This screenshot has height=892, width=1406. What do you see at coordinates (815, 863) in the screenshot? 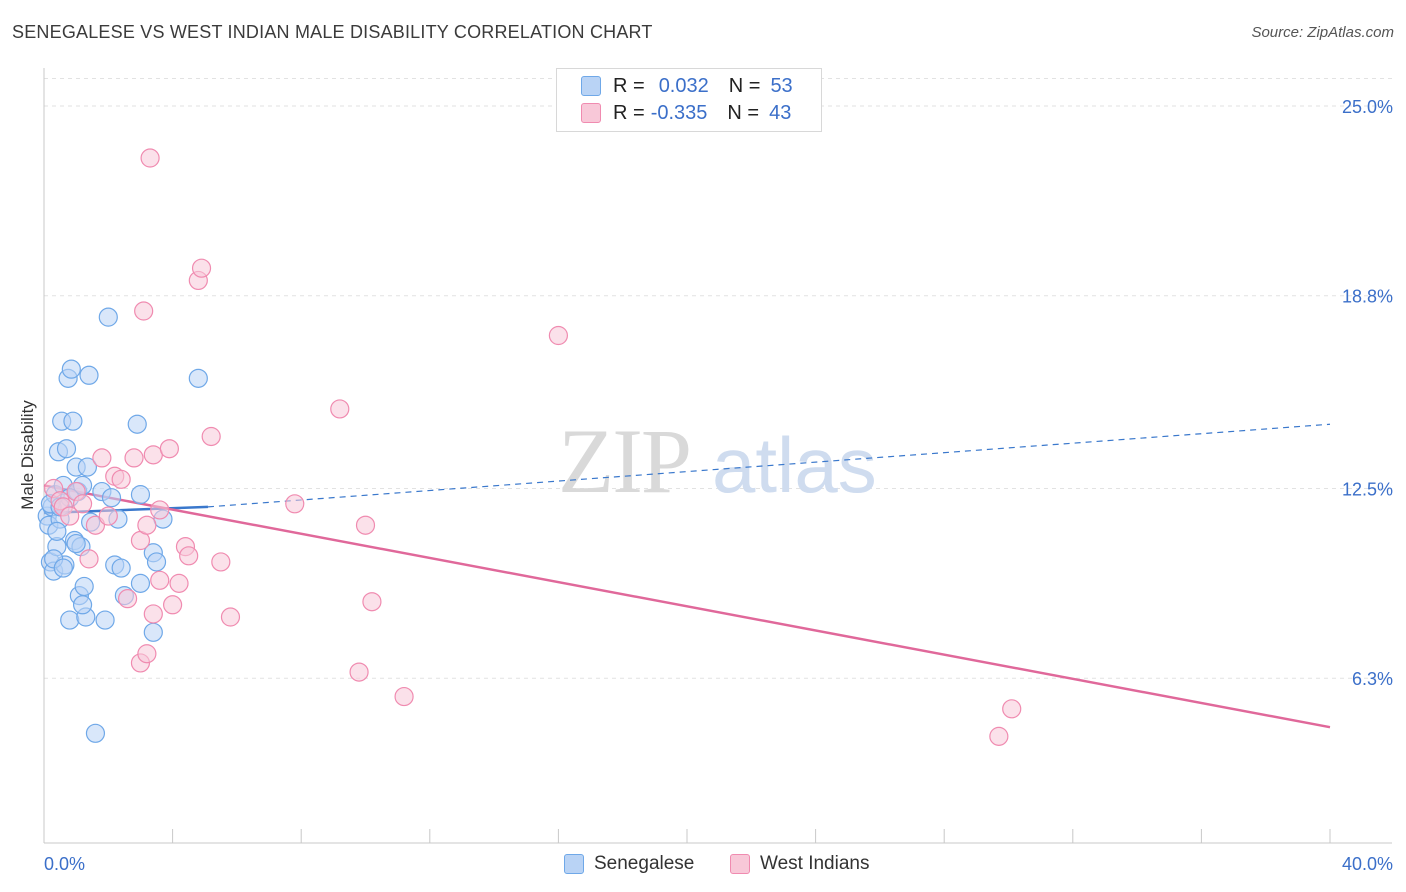
I see `bottom-legend-label-west-indians: West Indians` at bounding box center [815, 863].